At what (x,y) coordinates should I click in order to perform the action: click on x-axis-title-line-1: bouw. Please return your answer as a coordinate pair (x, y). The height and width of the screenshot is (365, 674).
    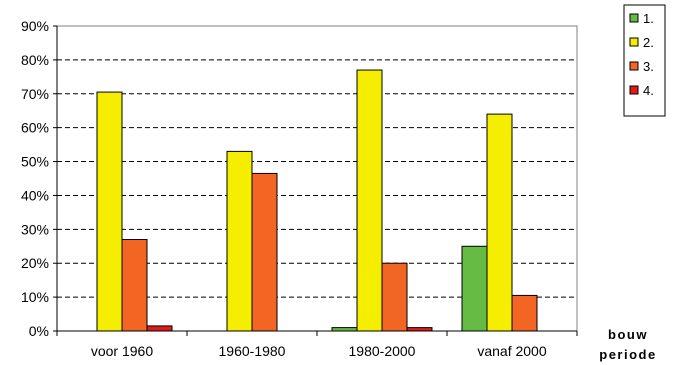
    Looking at the image, I should click on (628, 334).